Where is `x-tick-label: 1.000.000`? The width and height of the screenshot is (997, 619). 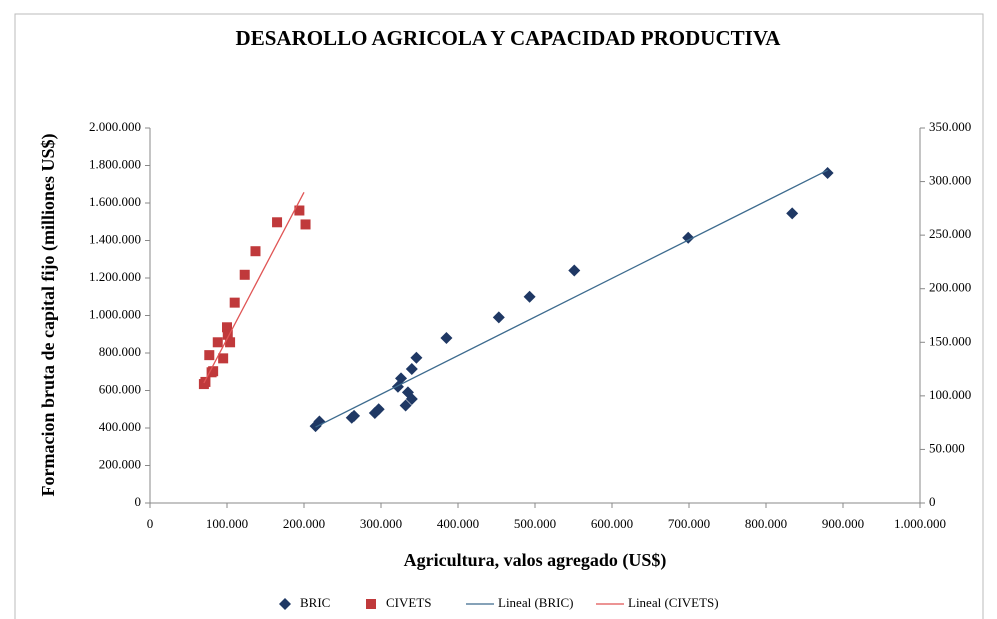 x-tick-label: 1.000.000 is located at coordinates (920, 523).